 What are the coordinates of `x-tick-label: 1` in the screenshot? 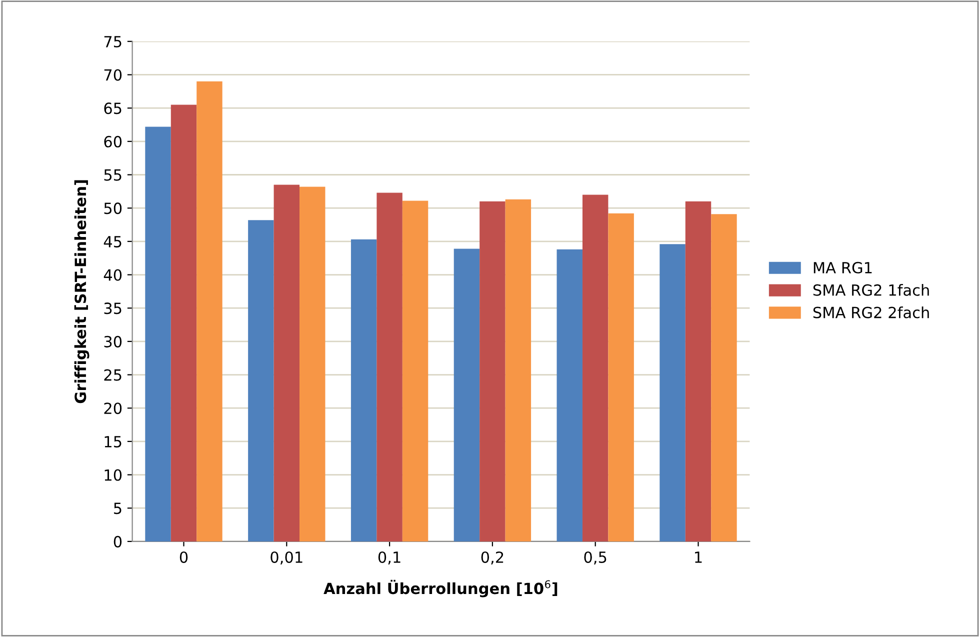 It's located at (698, 557).